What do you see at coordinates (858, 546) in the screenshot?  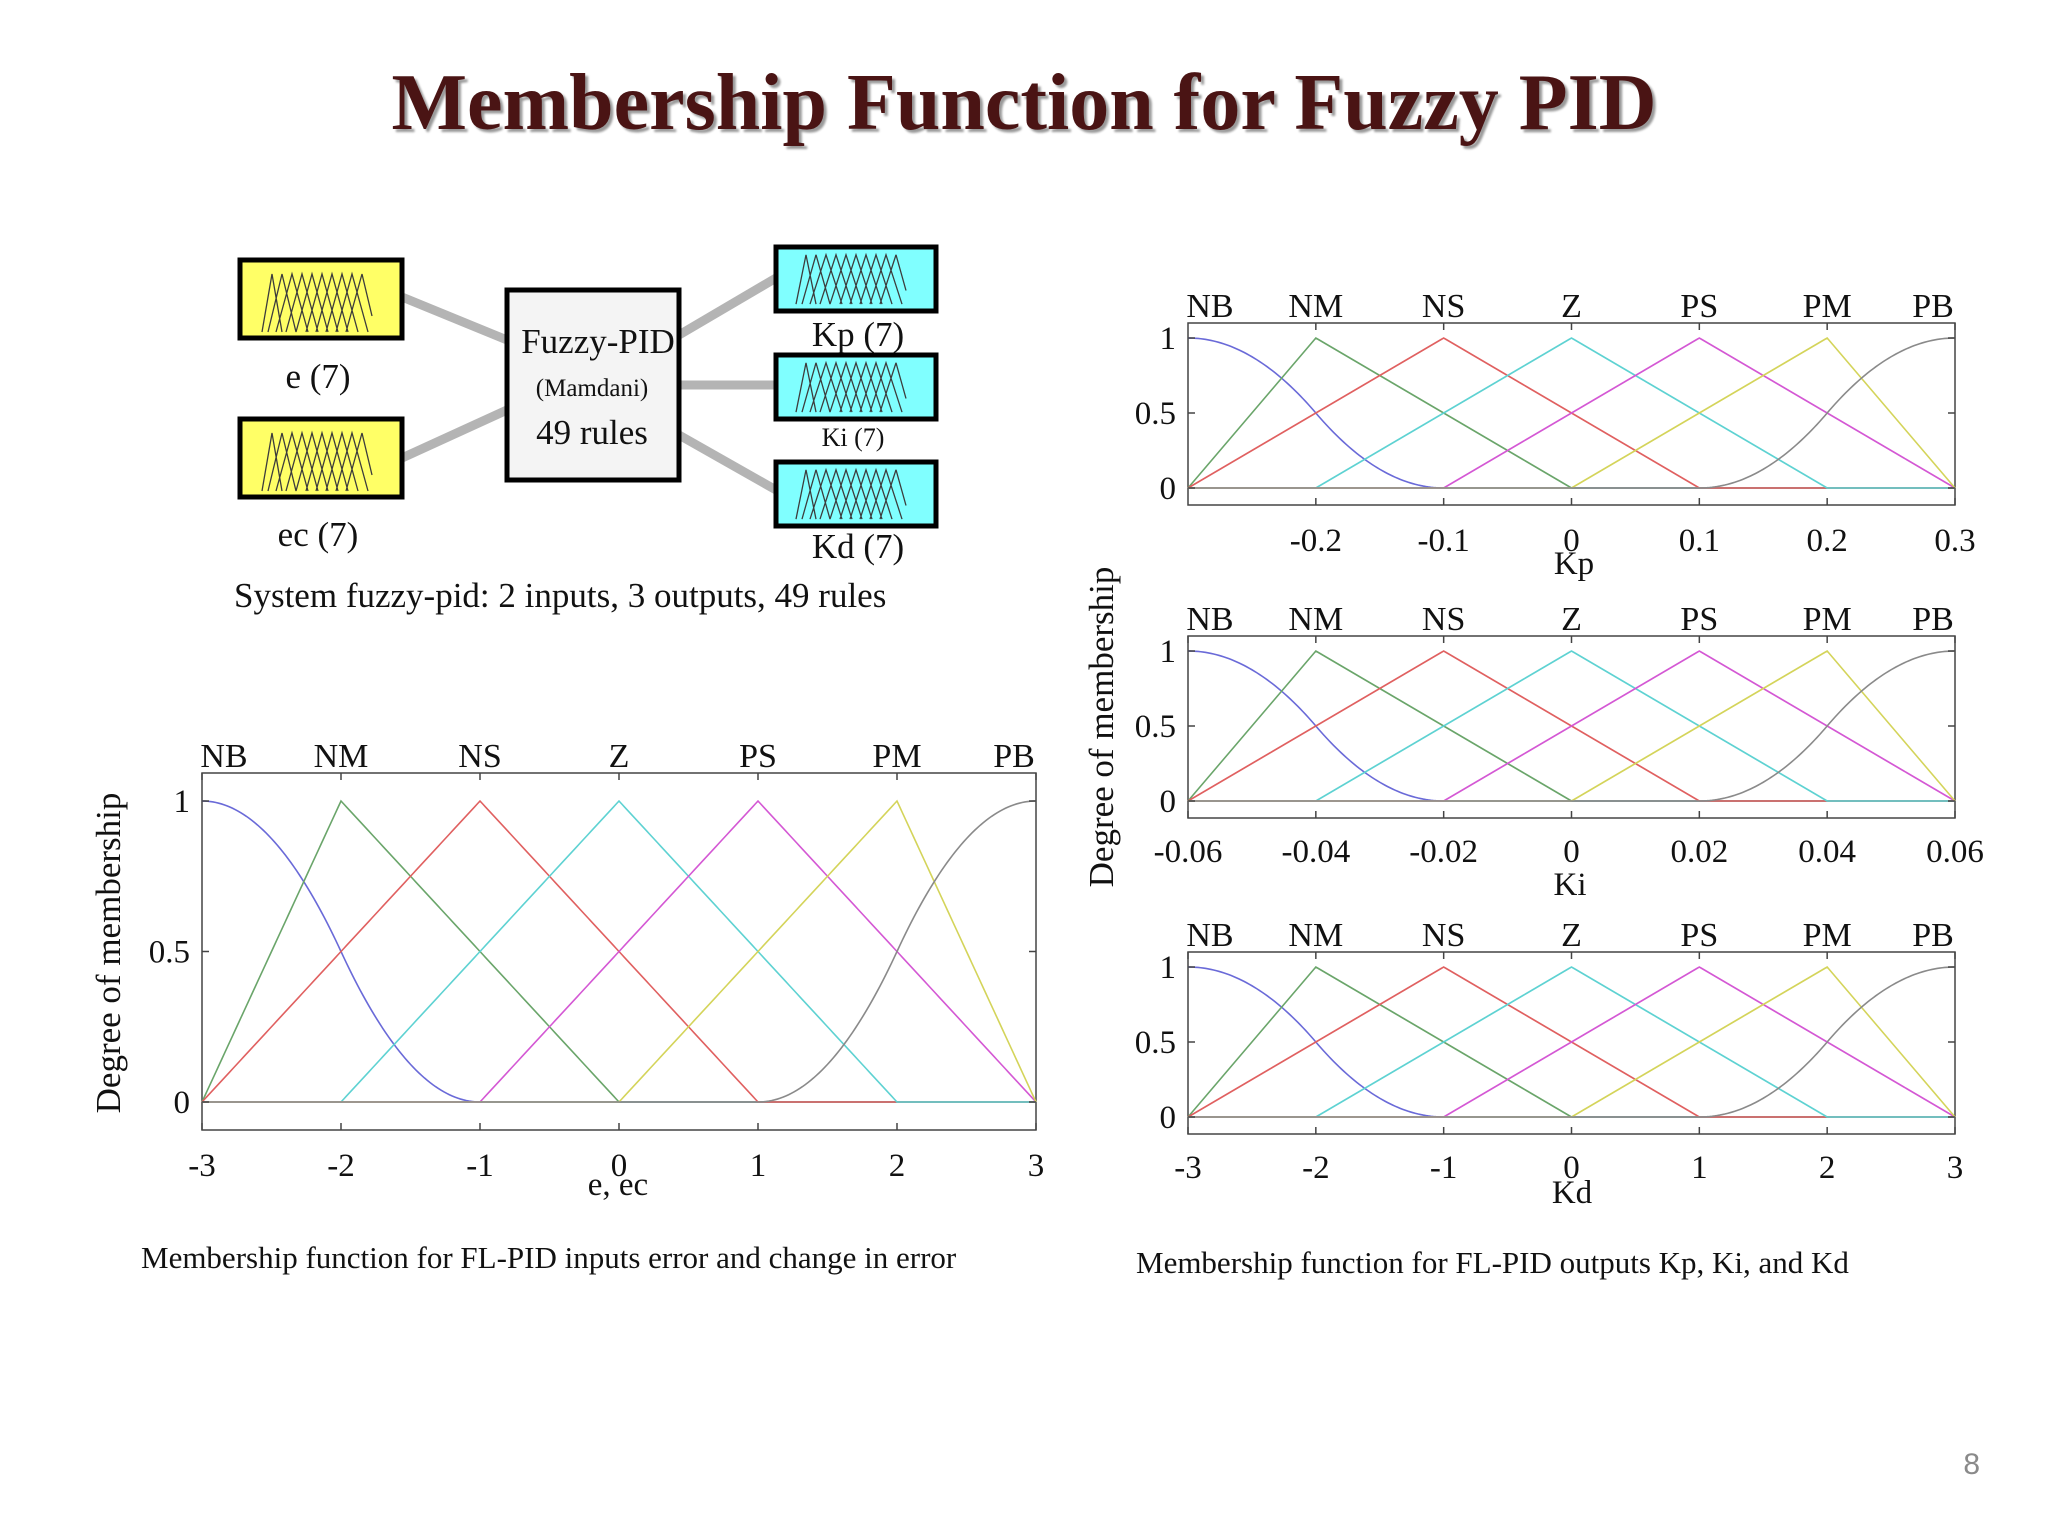 I see `output-label-kd: Kd (7)` at bounding box center [858, 546].